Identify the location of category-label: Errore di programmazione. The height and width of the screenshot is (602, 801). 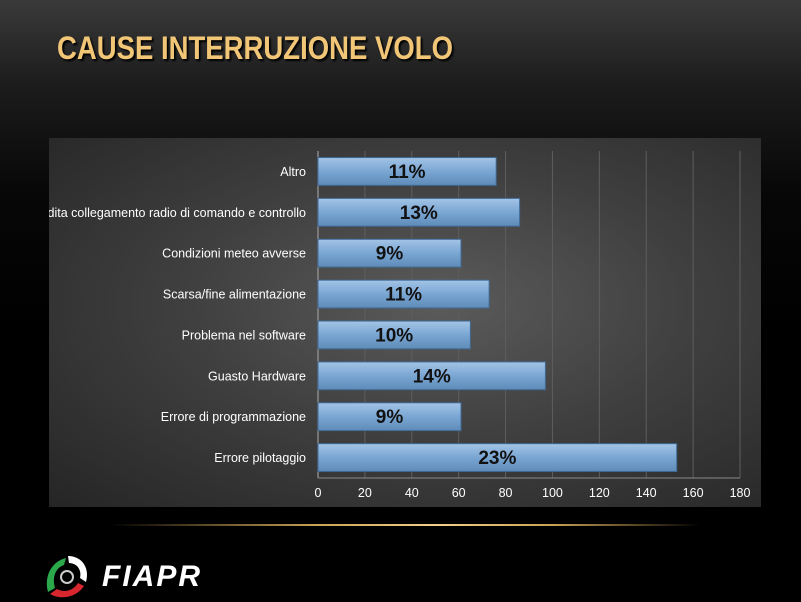
(233, 417).